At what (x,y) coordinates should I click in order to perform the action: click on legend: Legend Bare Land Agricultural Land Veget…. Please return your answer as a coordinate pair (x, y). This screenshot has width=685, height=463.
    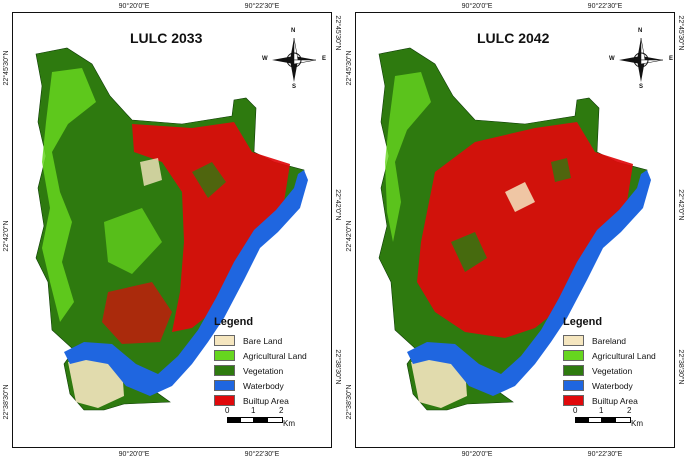
    Looking at the image, I should click on (262, 362).